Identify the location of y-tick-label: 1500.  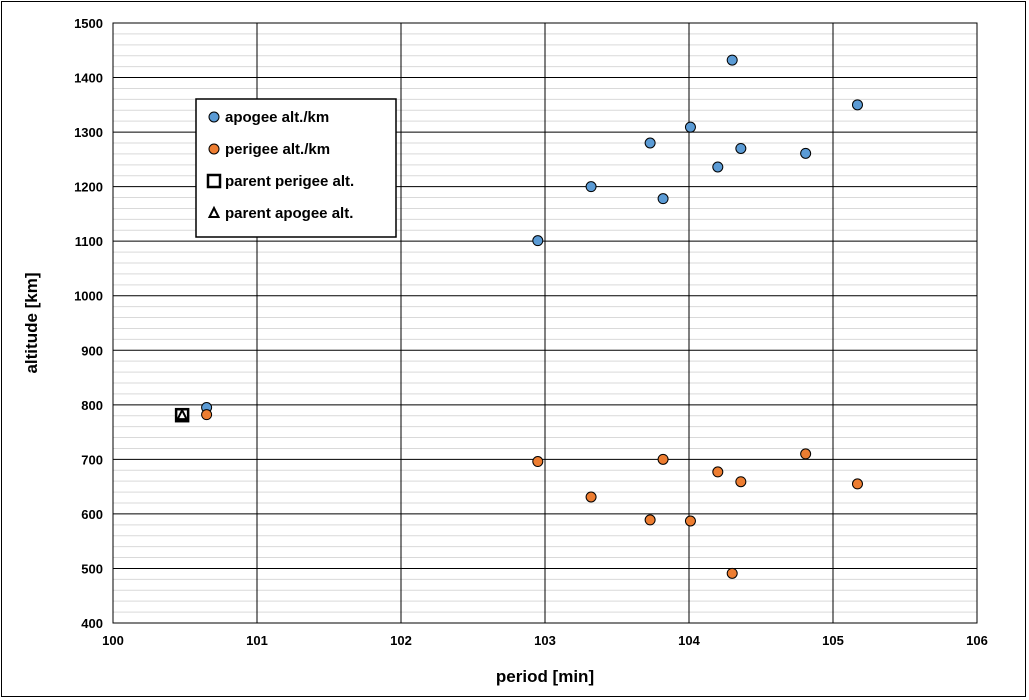
(88, 23).